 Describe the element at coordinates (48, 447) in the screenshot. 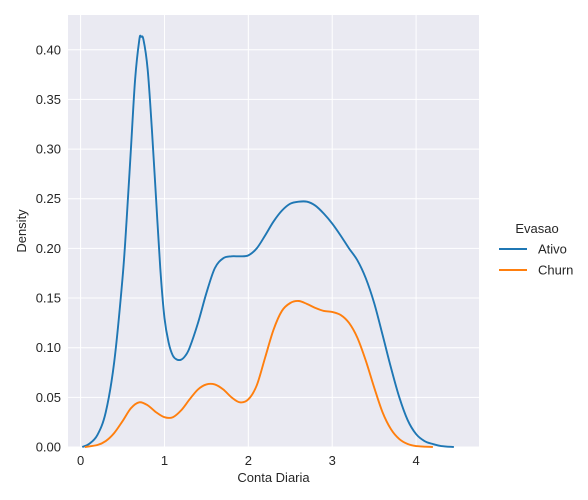

I see `y-tick-label: 0.00` at that location.